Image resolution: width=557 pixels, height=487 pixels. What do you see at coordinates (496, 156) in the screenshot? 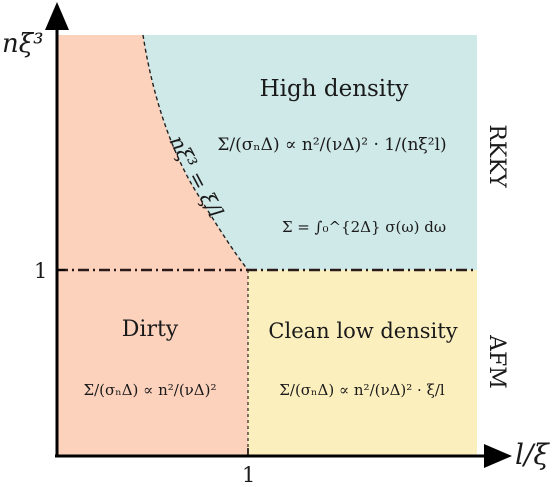
I see `side-label-rkky: RKKY` at bounding box center [496, 156].